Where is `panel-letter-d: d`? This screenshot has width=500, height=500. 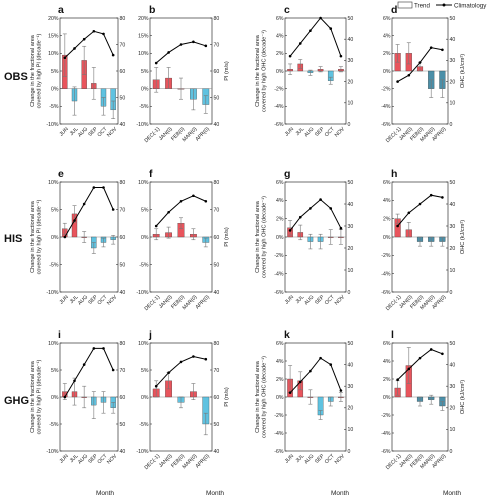 panel-letter-d: d is located at coordinates (394, 10).